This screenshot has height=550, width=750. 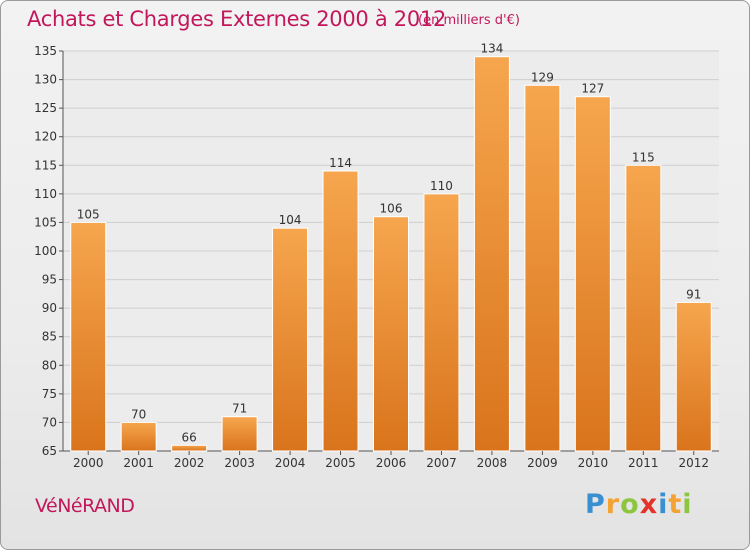 What do you see at coordinates (542, 463) in the screenshot?
I see `x-tick-label: 2009` at bounding box center [542, 463].